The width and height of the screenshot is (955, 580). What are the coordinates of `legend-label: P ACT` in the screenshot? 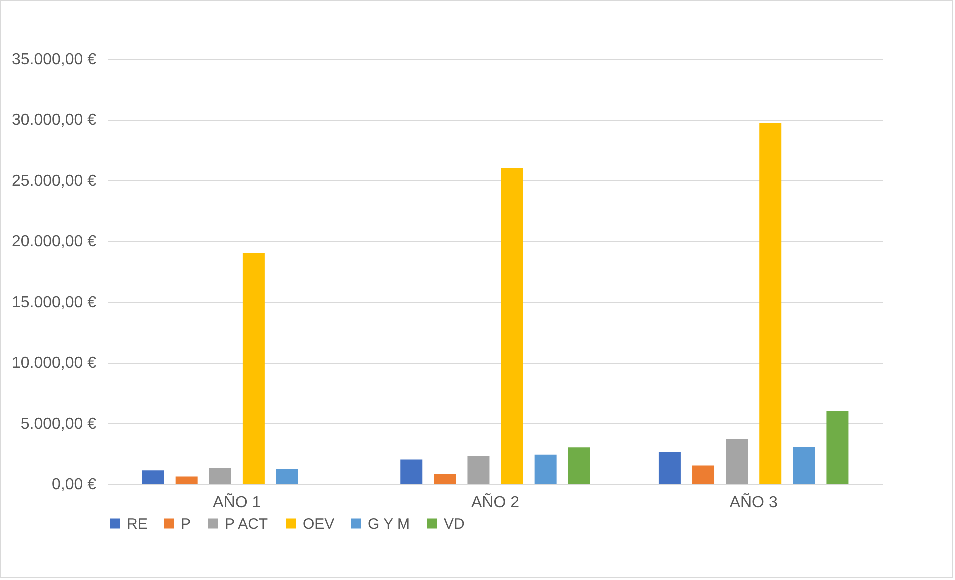 It's located at (246, 524).